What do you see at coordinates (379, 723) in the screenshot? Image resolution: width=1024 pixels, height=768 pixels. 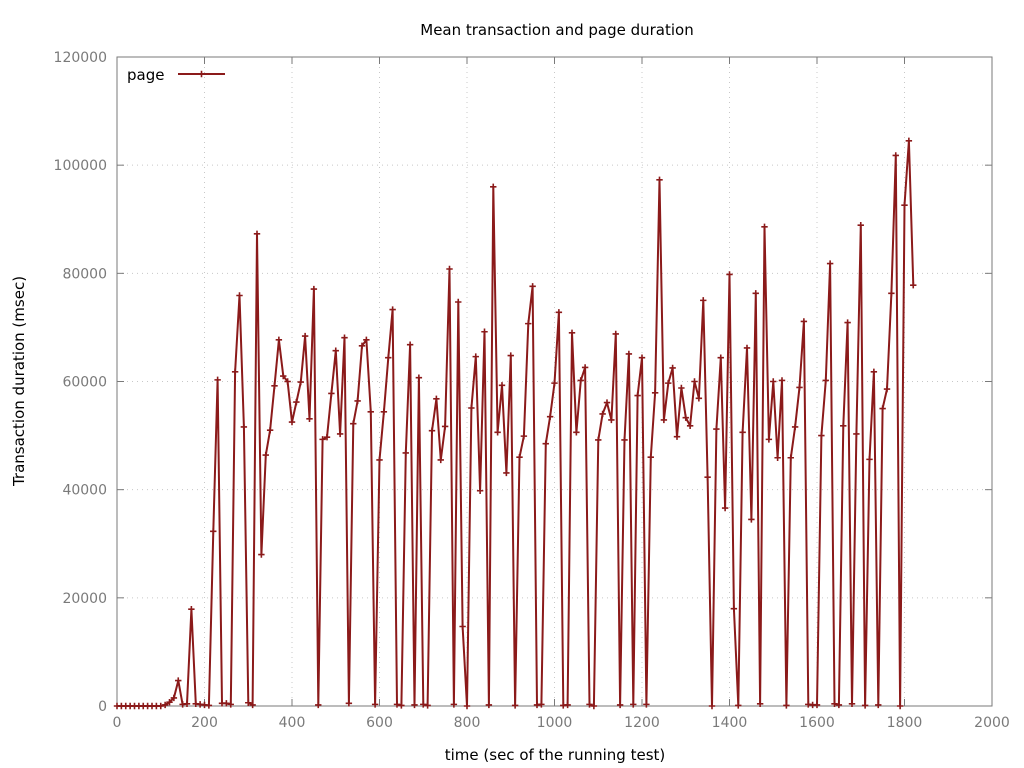 I see `x-tick-label: 600` at bounding box center [379, 723].